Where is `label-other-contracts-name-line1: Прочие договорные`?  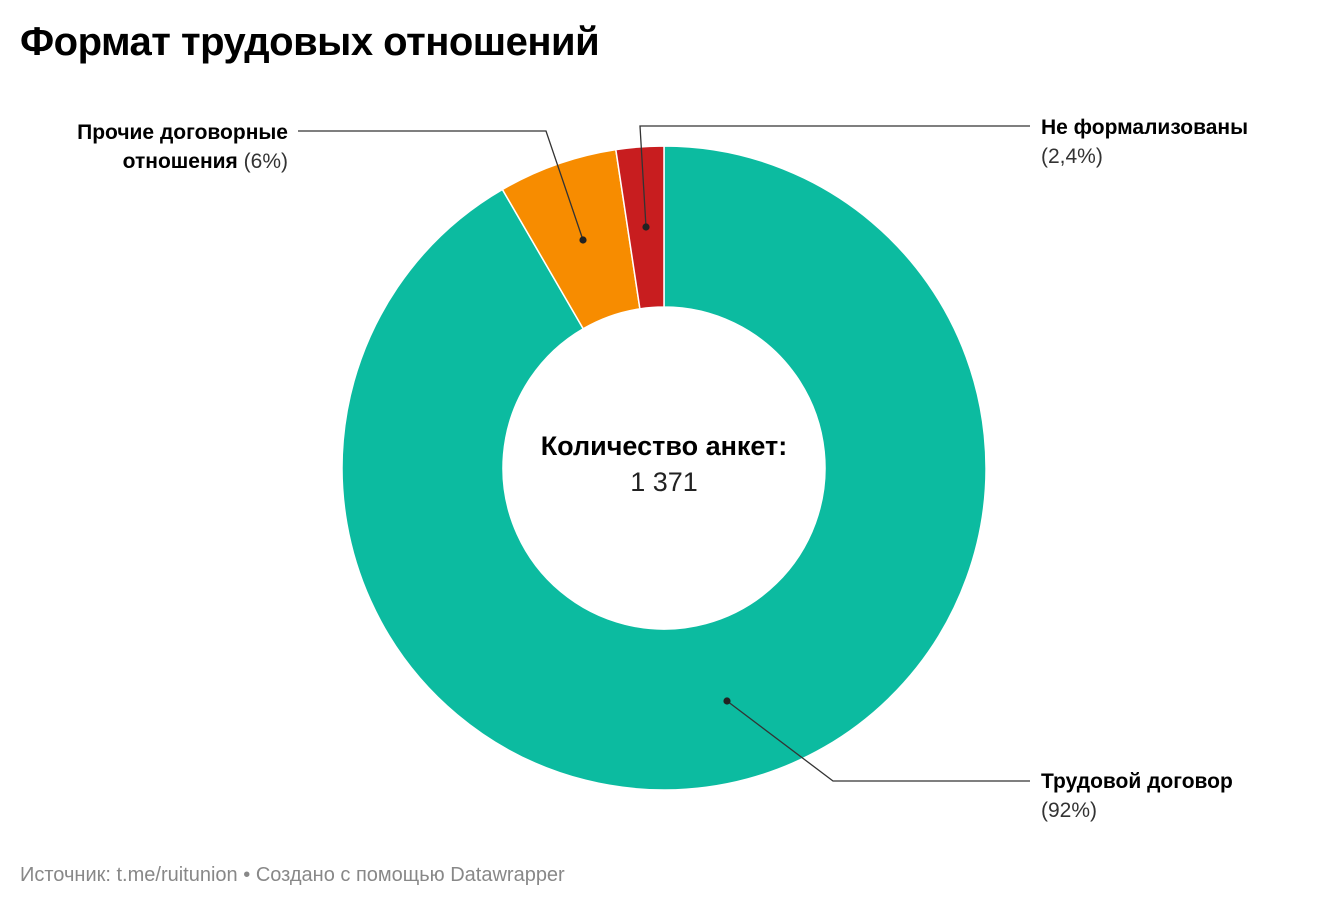 label-other-contracts-name-line1: Прочие договорные is located at coordinates (182, 132).